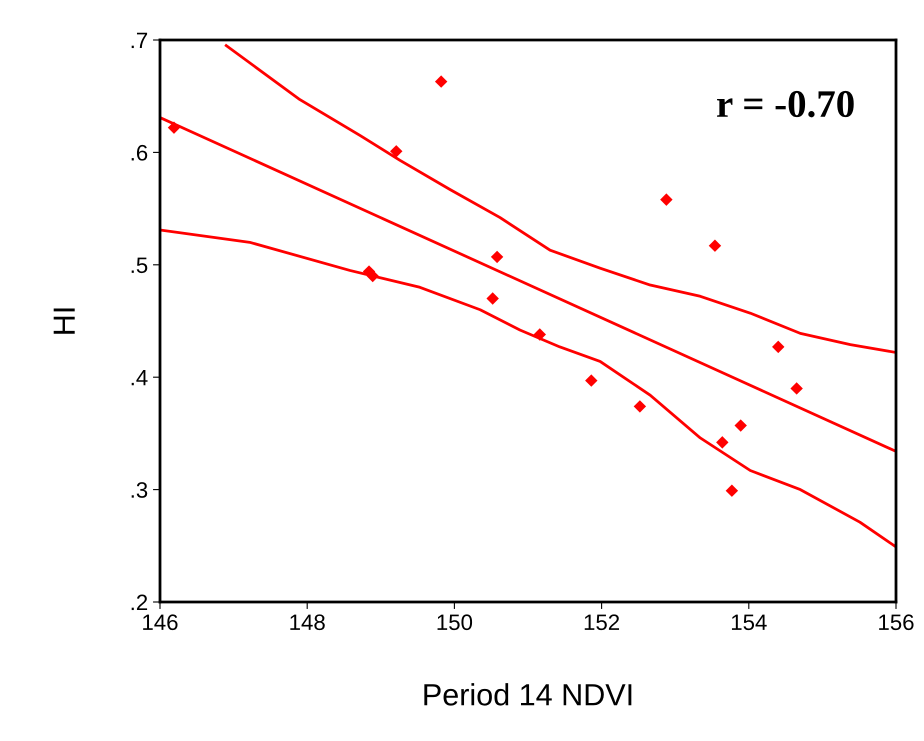 The height and width of the screenshot is (741, 924). I want to click on x-tick-label: 148, so click(307, 622).